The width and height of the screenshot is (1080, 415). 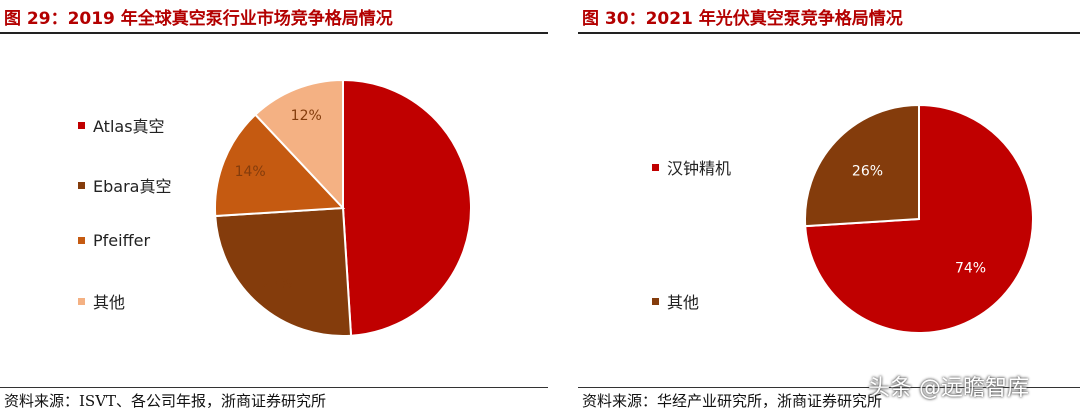 I want to click on chart-title: 图 30：2021 年光伏真空泵竞争格局情况, so click(x=742, y=19).